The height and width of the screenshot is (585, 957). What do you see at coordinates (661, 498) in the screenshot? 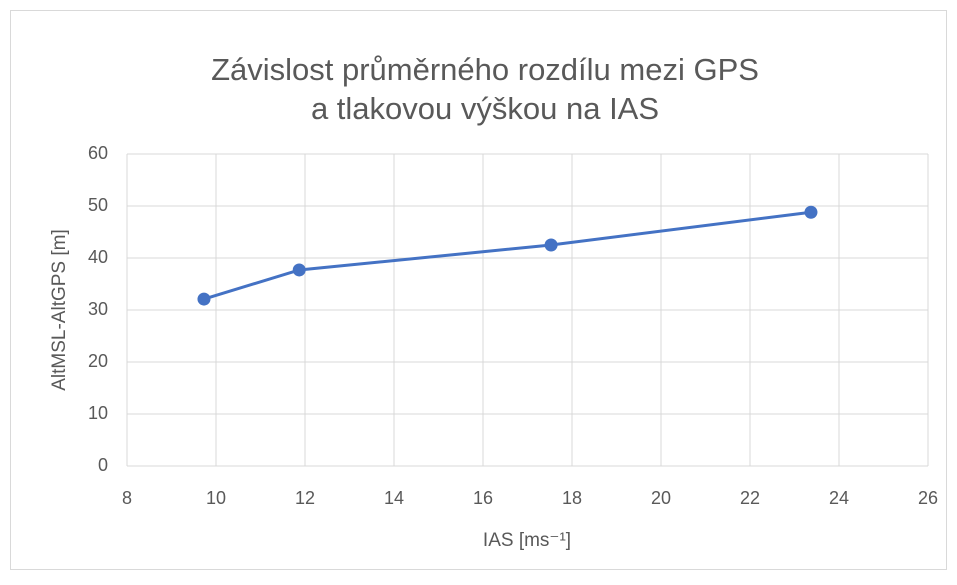
I see `x-tick-label: 20` at bounding box center [661, 498].